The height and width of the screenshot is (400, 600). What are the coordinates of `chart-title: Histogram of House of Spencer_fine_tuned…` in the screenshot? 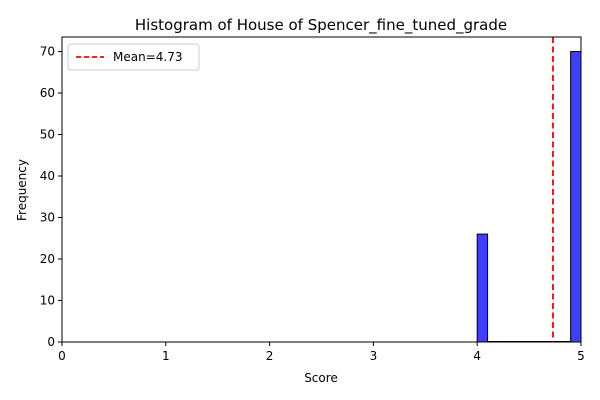 It's located at (321, 25).